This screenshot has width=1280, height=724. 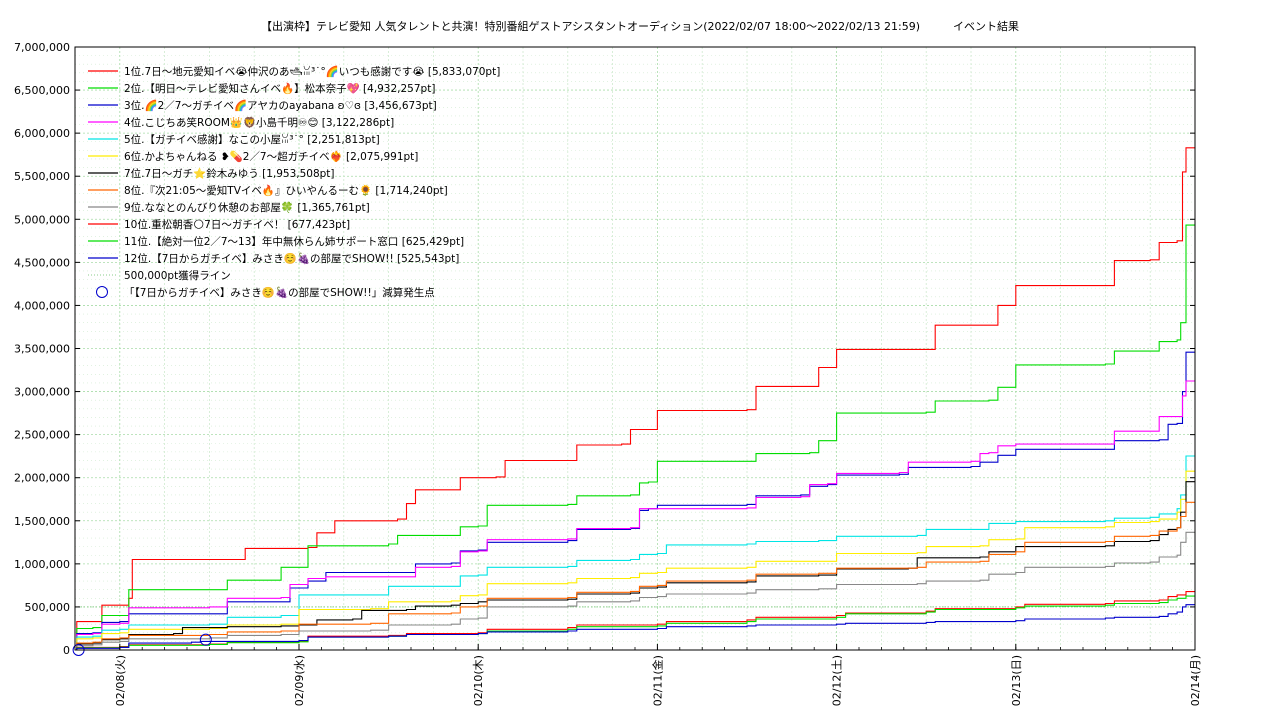 I want to click on y-tick-label: 1,000,000, so click(x=42, y=564).